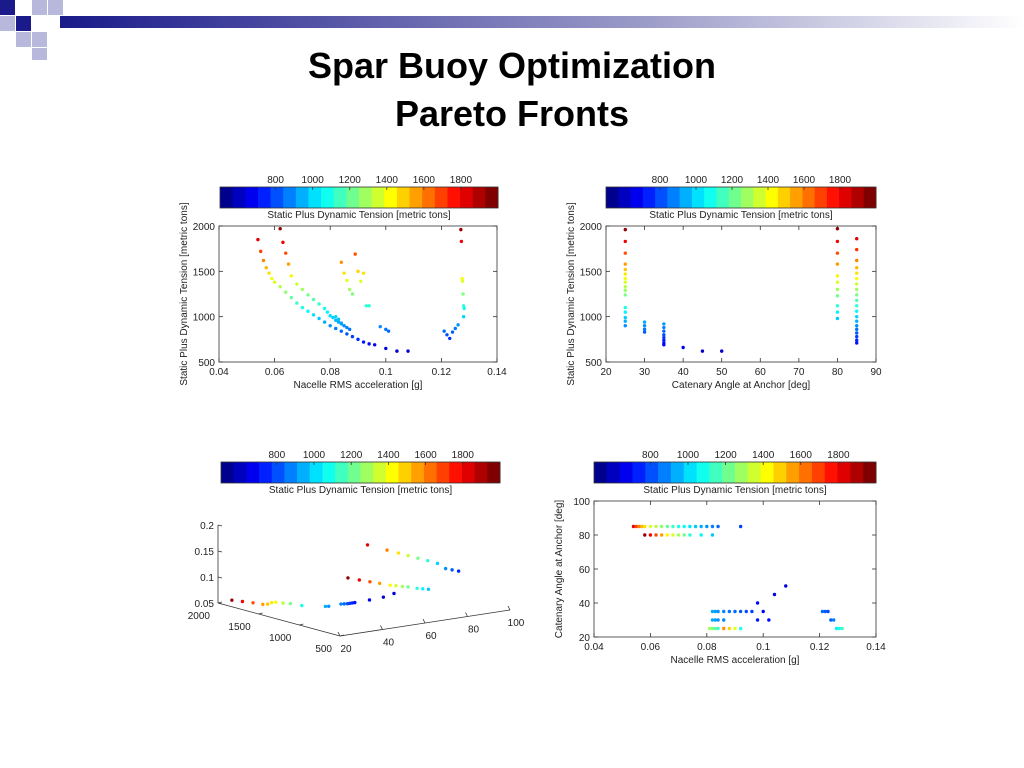  What do you see at coordinates (820, 647) in the screenshot?
I see `chart4-x-tick-label: 0.12` at bounding box center [820, 647].